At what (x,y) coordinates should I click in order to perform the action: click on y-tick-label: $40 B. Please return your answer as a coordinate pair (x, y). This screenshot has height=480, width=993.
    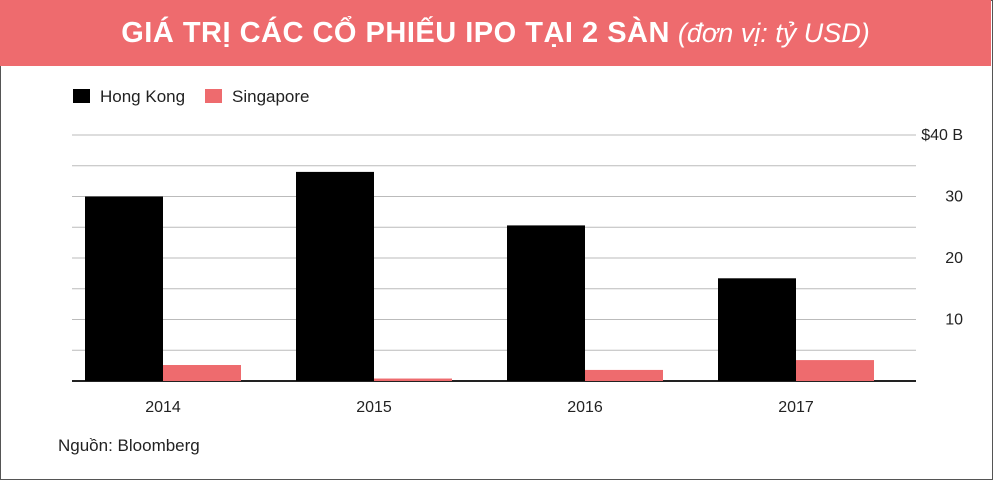
    Looking at the image, I should click on (942, 135).